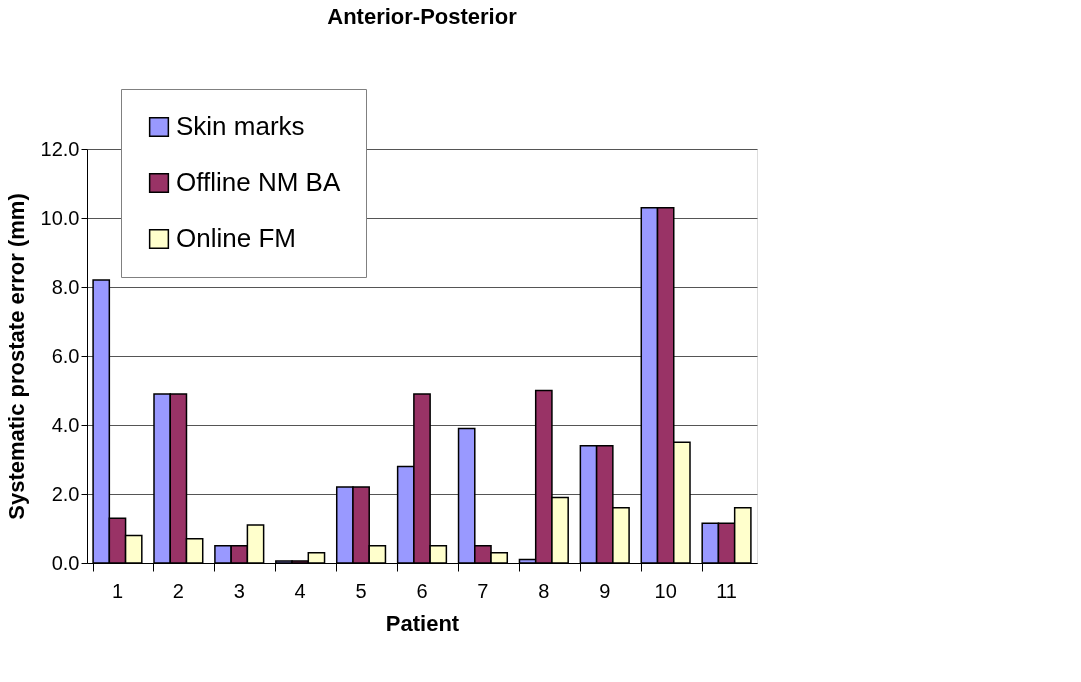  I want to click on y-tick-label: 8.0, so click(65, 286).